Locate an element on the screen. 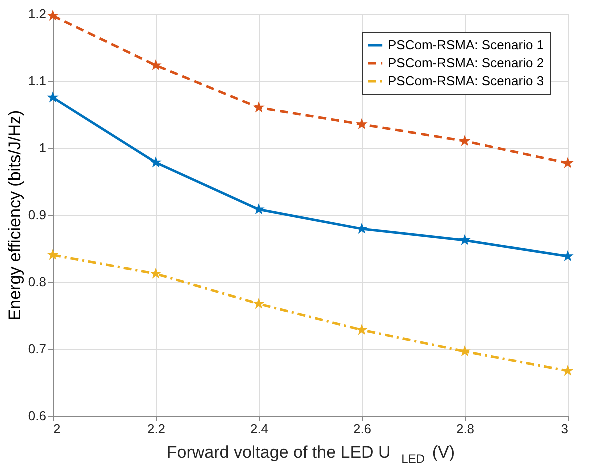 Image resolution: width=591 pixels, height=473 pixels. y-tick-label: 0.7 is located at coordinates (37, 349).